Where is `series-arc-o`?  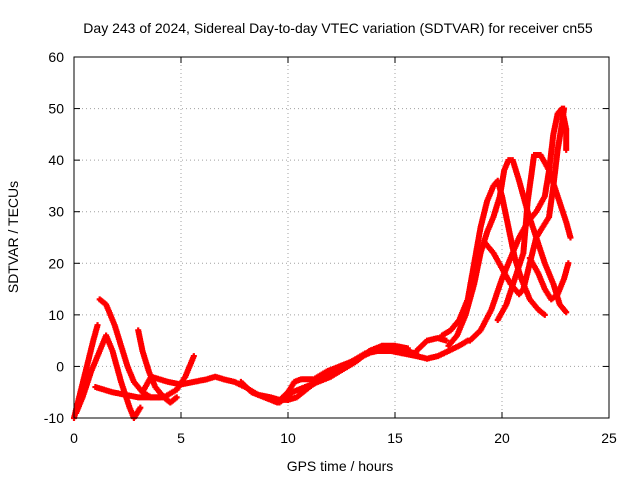 series-arc-o is located at coordinates (549, 279).